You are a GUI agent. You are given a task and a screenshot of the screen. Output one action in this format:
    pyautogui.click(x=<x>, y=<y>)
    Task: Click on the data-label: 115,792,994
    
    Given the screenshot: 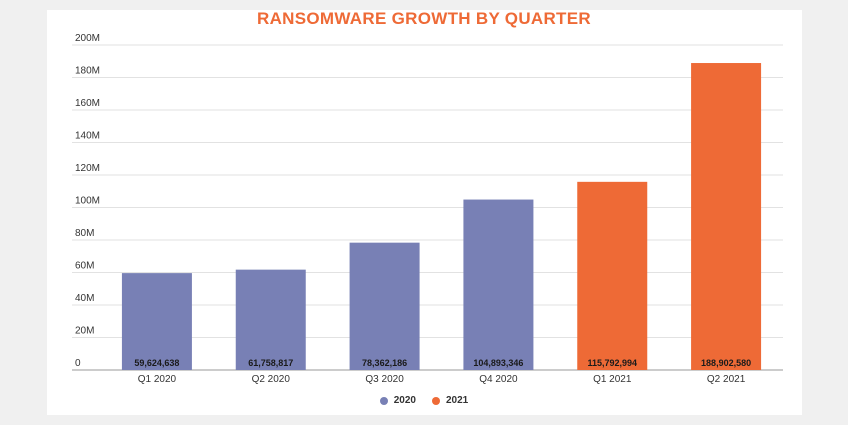 What is the action you would take?
    pyautogui.click(x=612, y=363)
    